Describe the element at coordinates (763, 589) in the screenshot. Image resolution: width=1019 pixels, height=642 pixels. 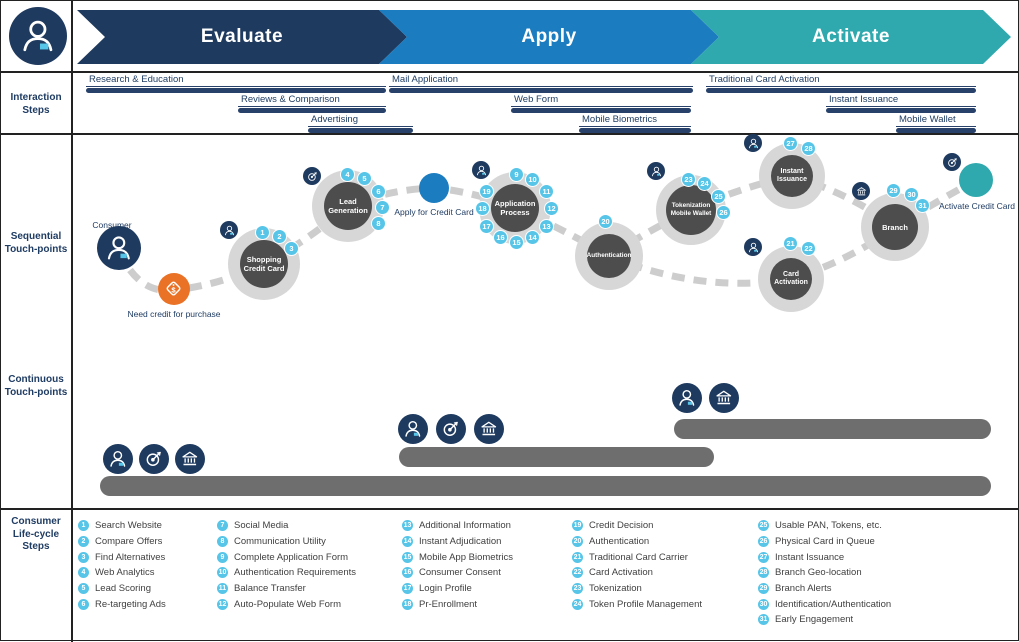
I see `legend-badge: 29` at that location.